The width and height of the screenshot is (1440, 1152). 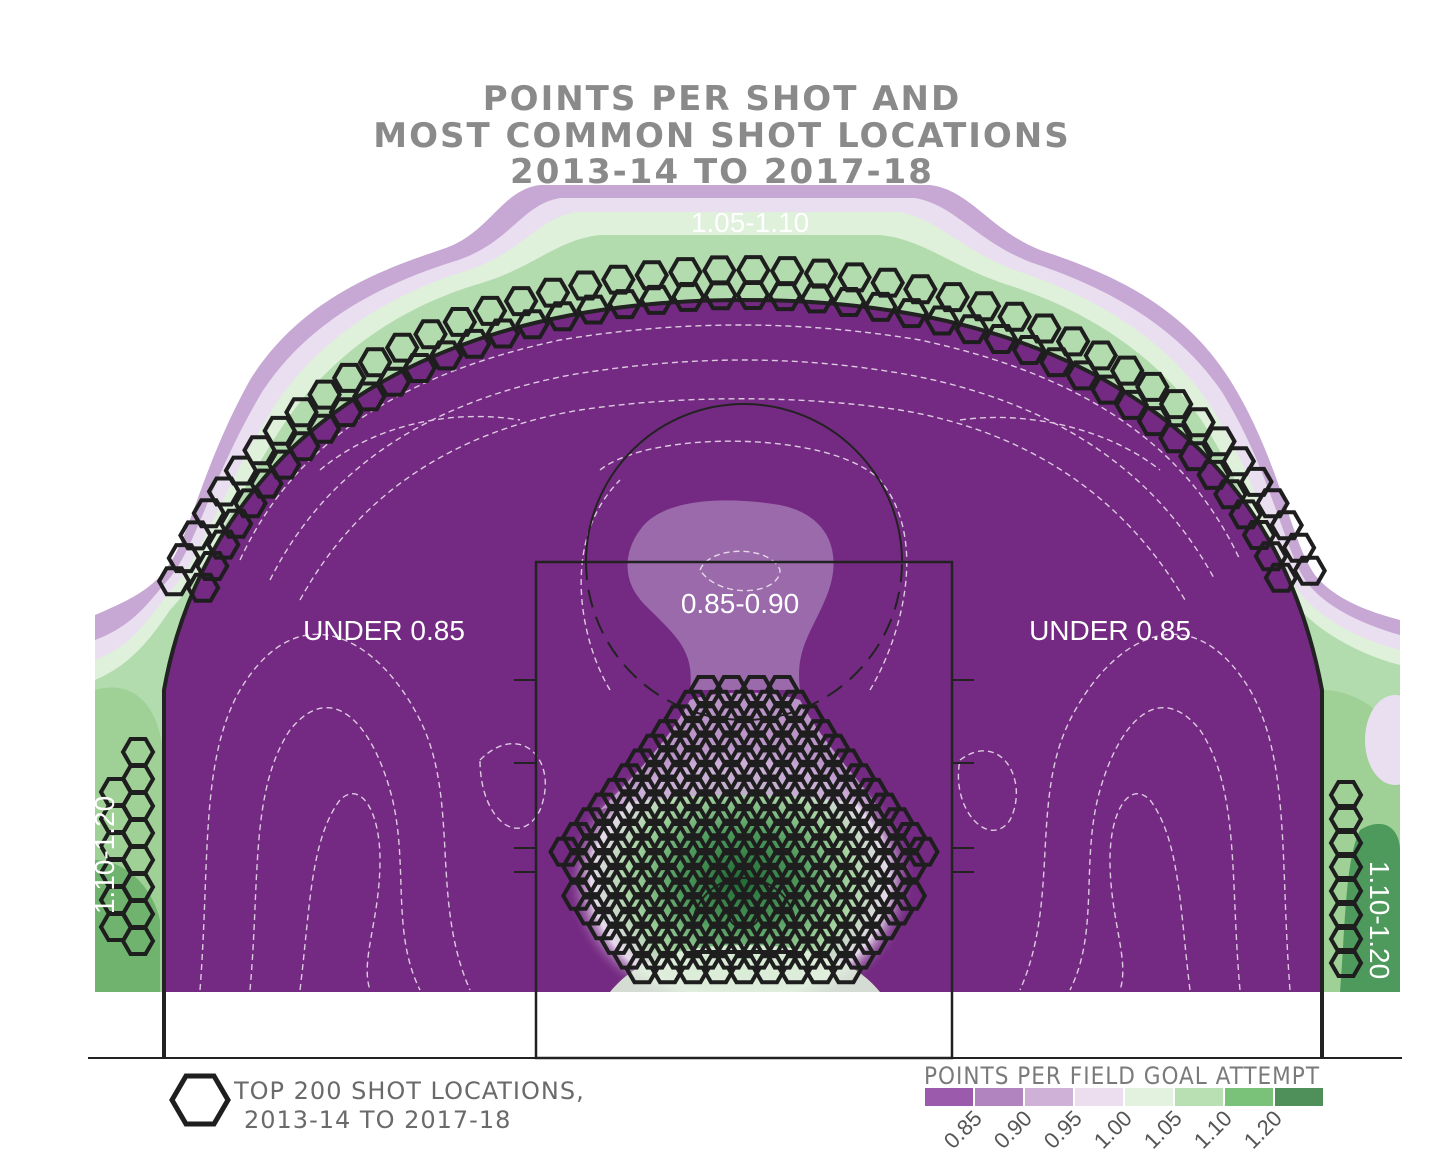 I want to click on zone-label-right-corner: 1.10-1.20, so click(x=1379, y=920).